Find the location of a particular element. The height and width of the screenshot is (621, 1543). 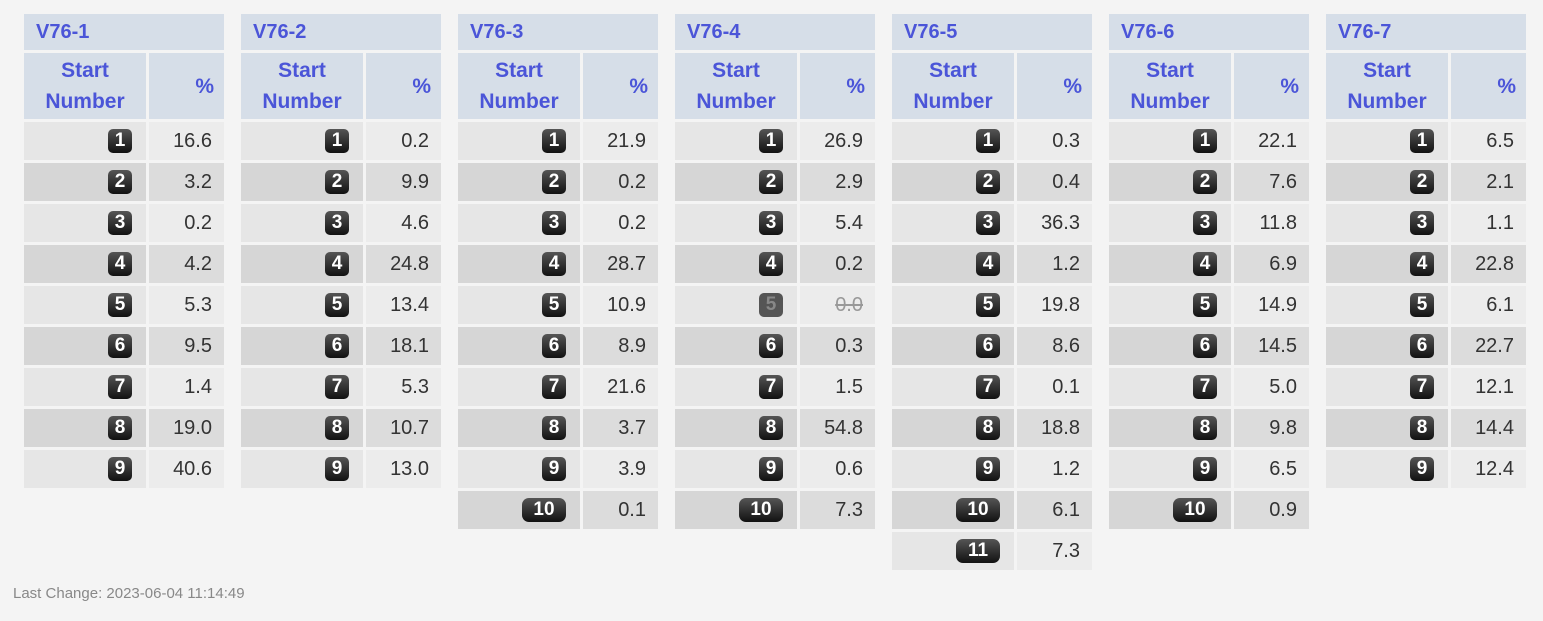

percent-cell: 22.1 is located at coordinates (1271, 141).